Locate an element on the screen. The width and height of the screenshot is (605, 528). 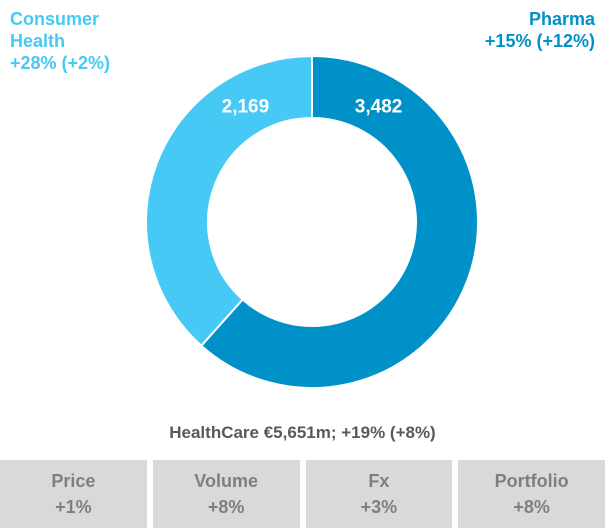
category-label: Consumer Health is located at coordinates (55, 30).